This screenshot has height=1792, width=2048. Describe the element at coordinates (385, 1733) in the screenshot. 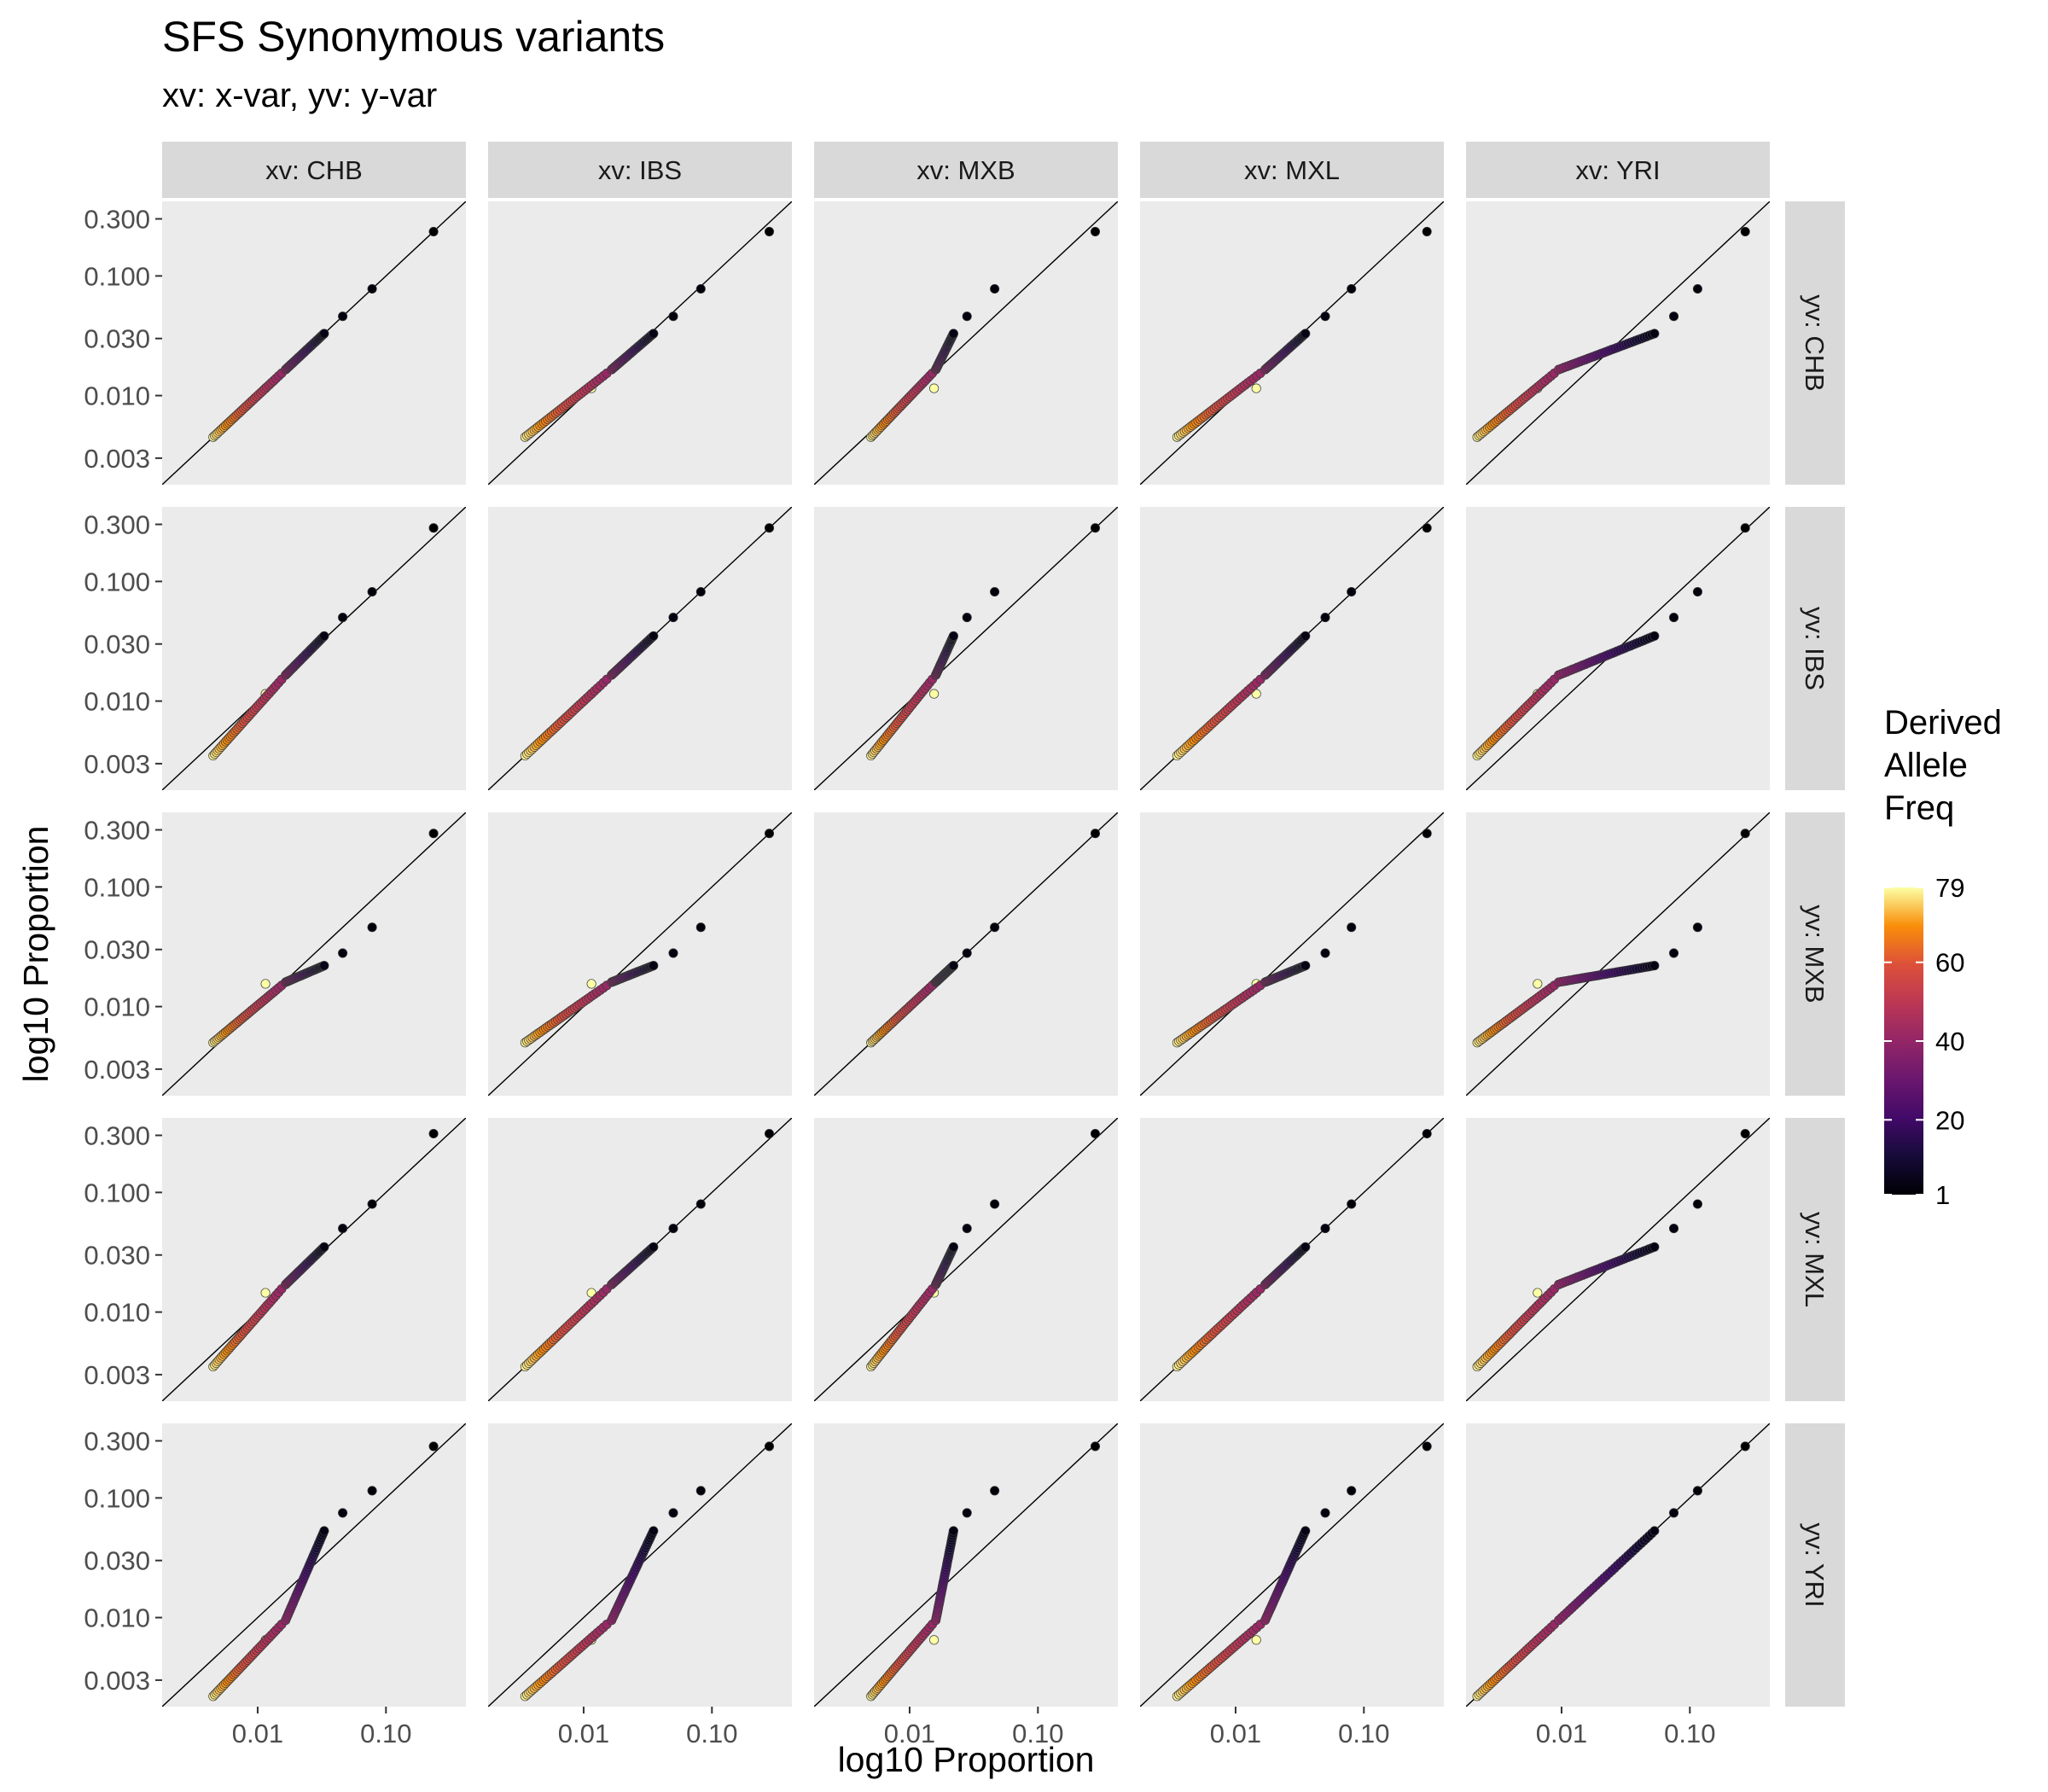

I see `x-tick-label: 0.10` at that location.